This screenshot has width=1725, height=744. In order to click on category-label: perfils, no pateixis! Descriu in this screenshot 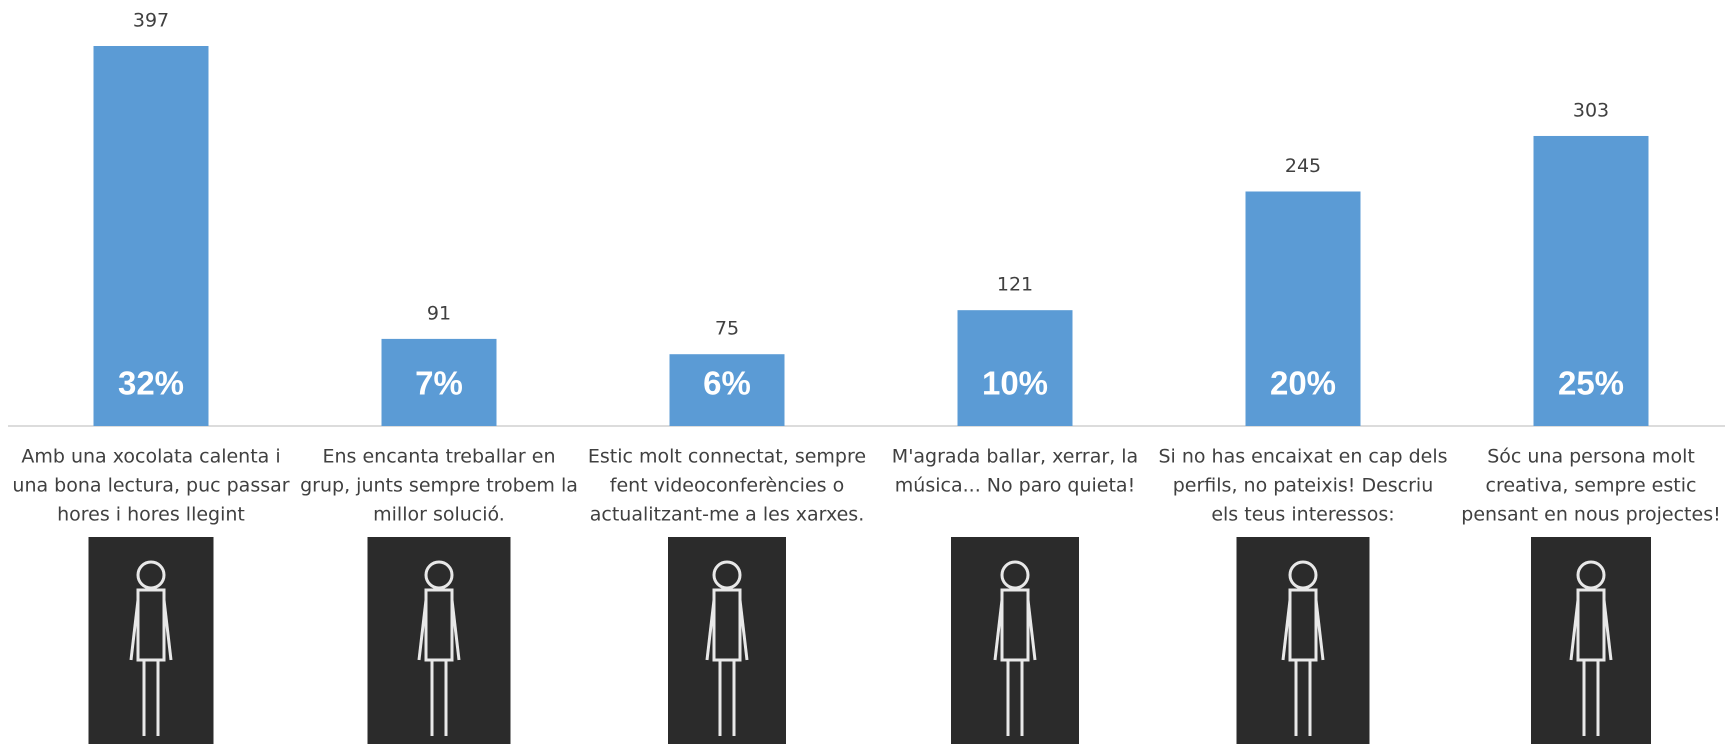, I will do `click(1303, 486)`.